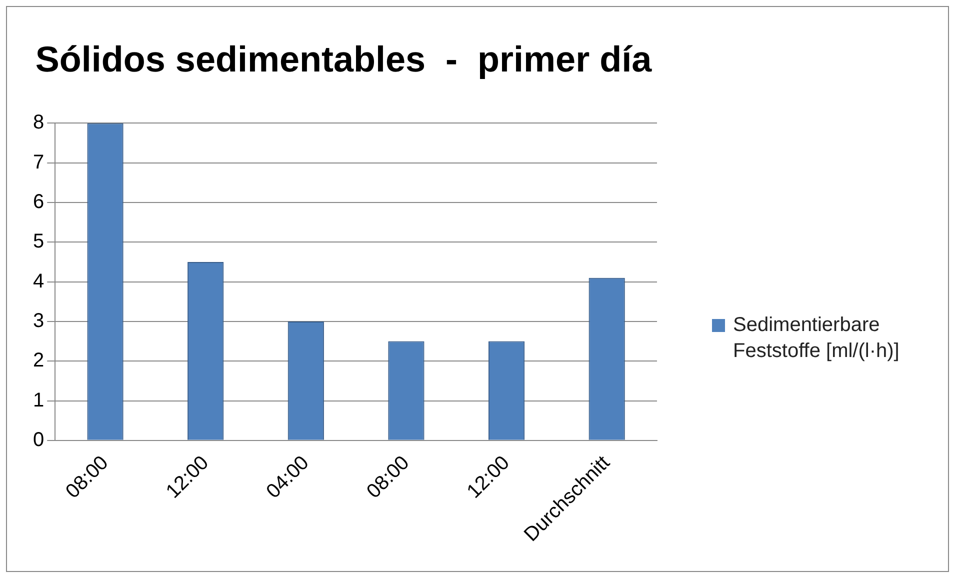  What do you see at coordinates (344, 59) in the screenshot?
I see `chart-title: Sólidos sedimentables - primer día` at bounding box center [344, 59].